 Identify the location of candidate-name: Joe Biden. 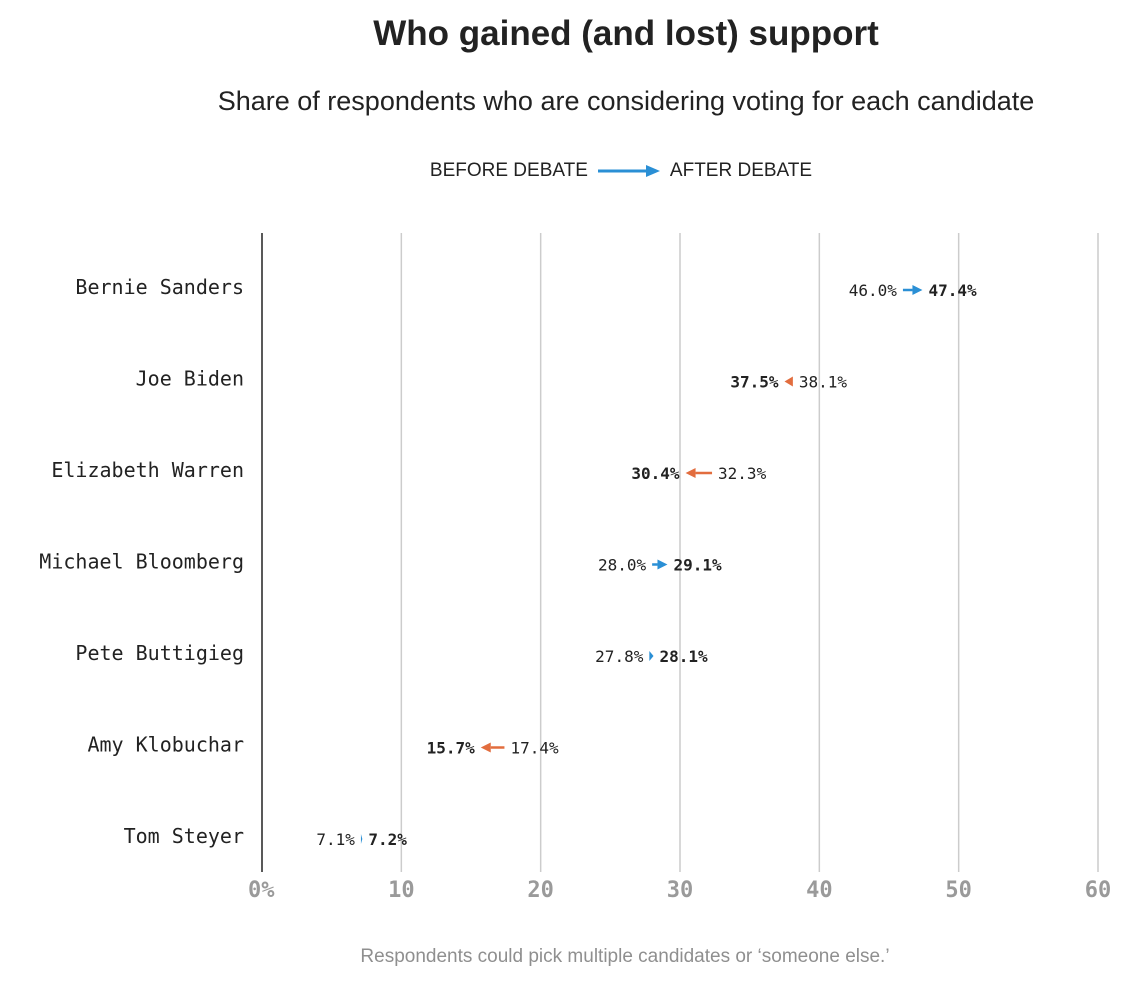
(190, 379).